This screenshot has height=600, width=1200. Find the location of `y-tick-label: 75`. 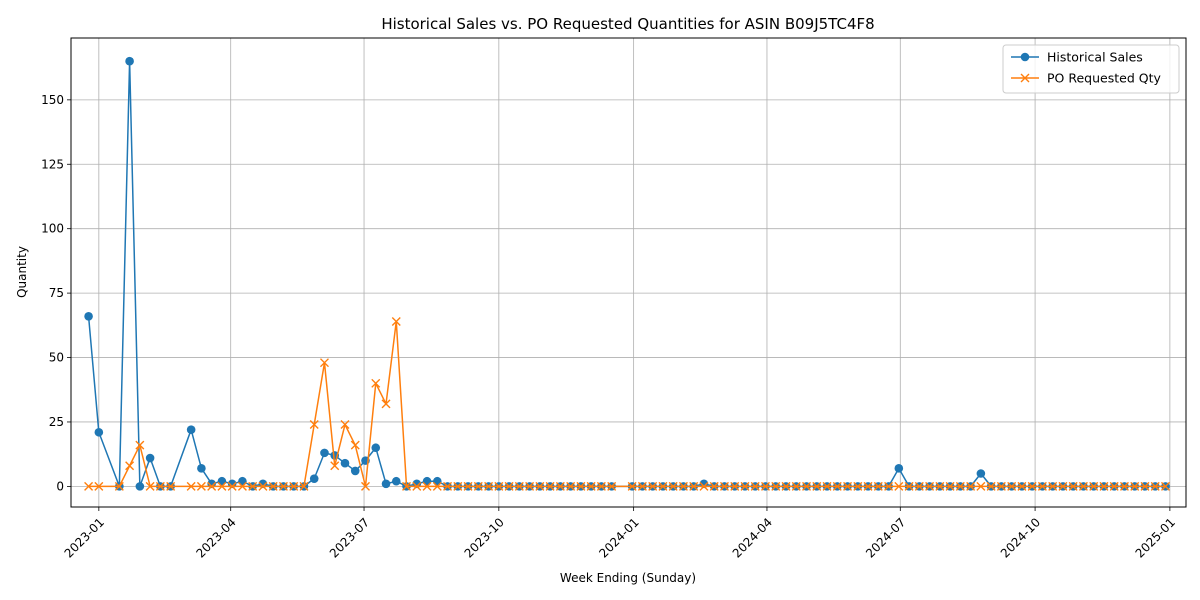

y-tick-label: 75 is located at coordinates (56, 293).